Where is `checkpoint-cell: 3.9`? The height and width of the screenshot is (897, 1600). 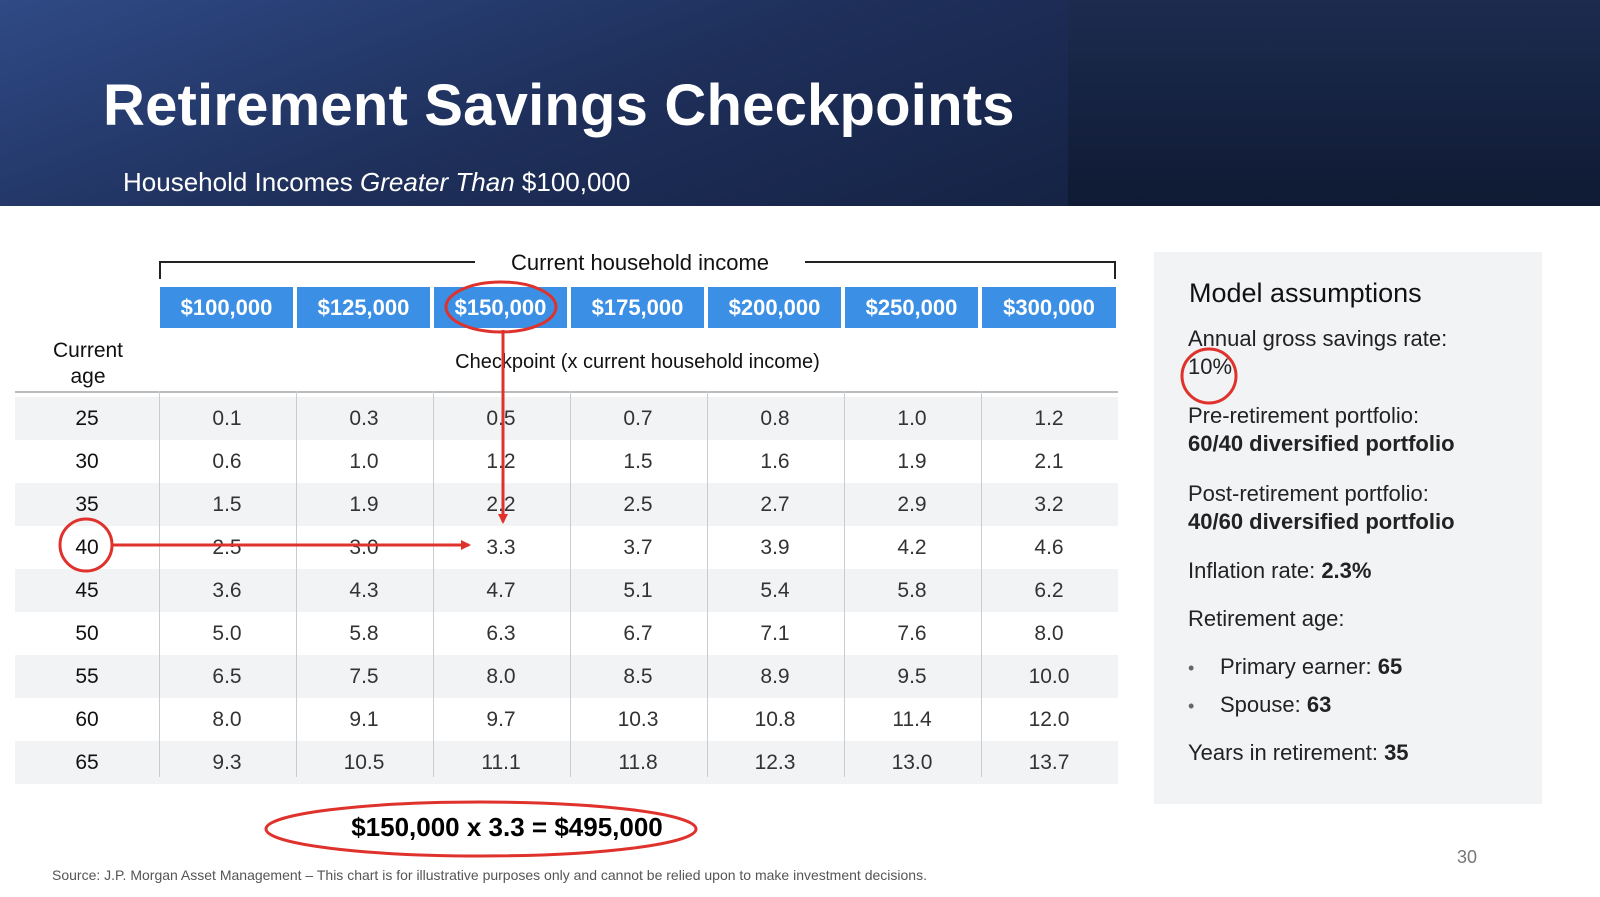
checkpoint-cell: 3.9 is located at coordinates (775, 547).